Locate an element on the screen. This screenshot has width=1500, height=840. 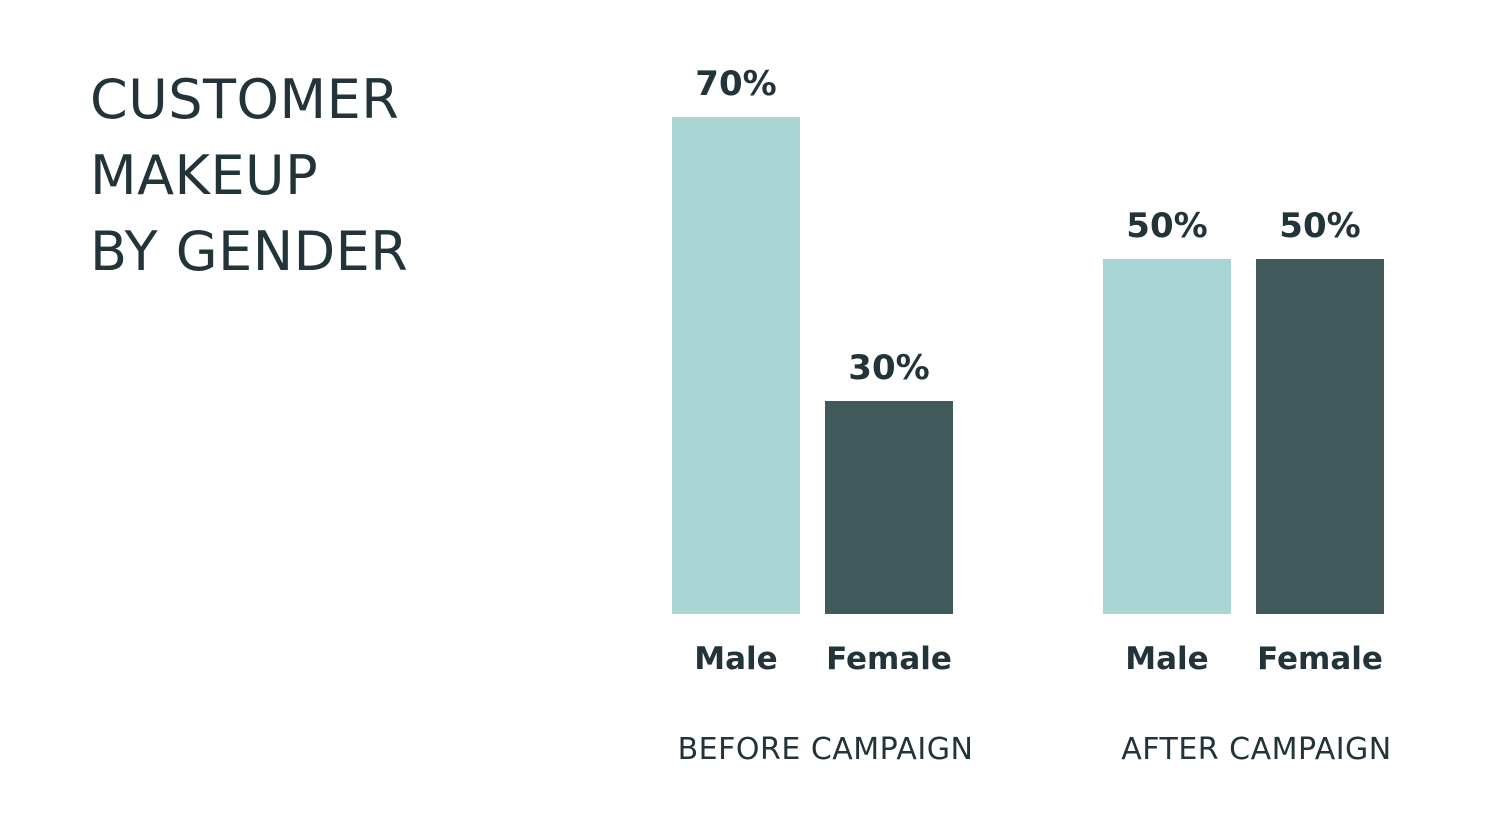
chart-title: CUSTOMER MAKEUP BY GENDER is located at coordinates (249, 176).